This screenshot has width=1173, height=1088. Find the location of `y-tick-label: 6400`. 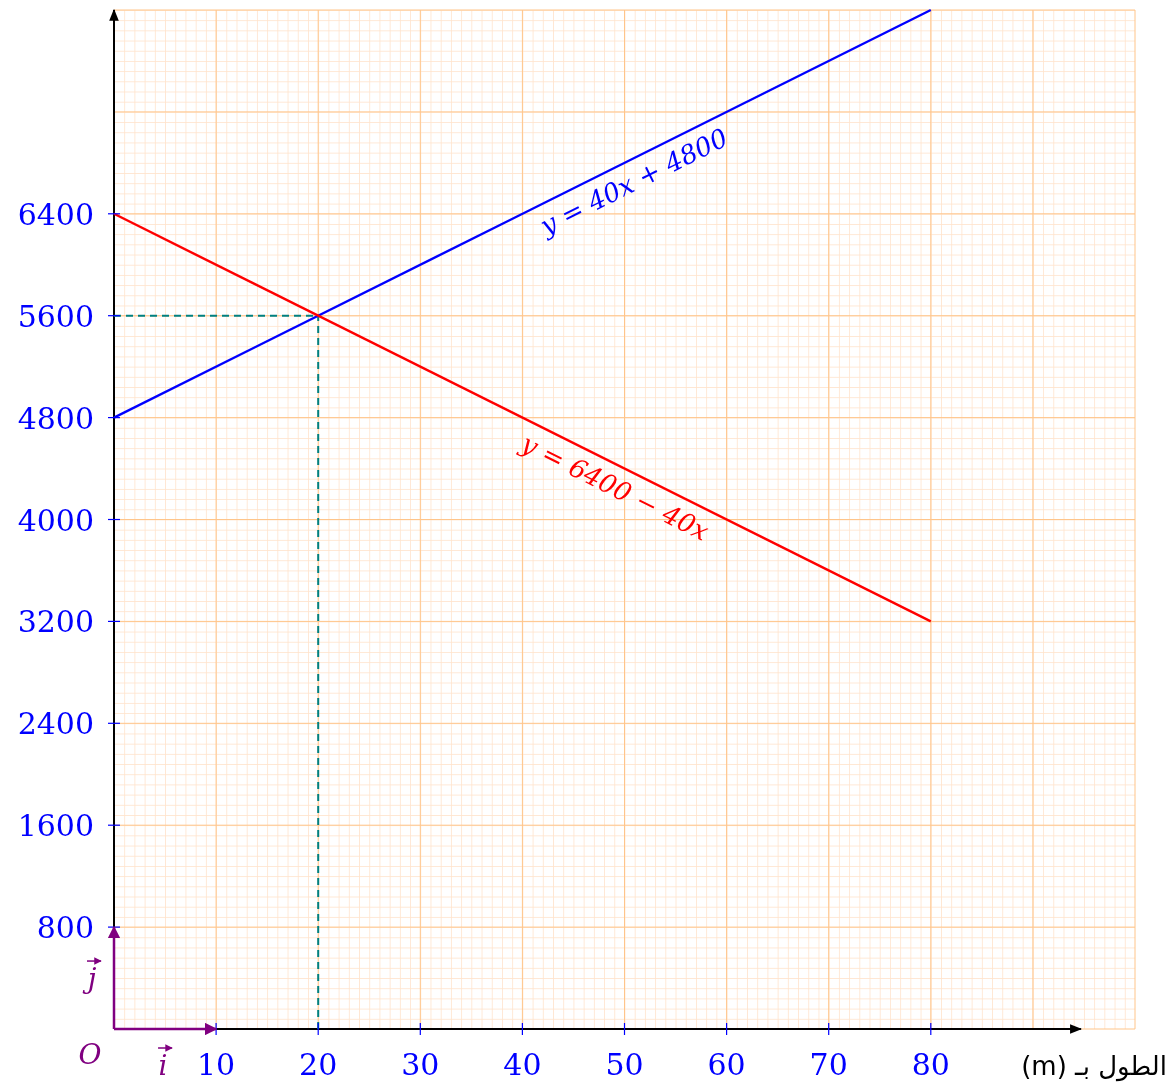

y-tick-label: 6400 is located at coordinates (55, 214).